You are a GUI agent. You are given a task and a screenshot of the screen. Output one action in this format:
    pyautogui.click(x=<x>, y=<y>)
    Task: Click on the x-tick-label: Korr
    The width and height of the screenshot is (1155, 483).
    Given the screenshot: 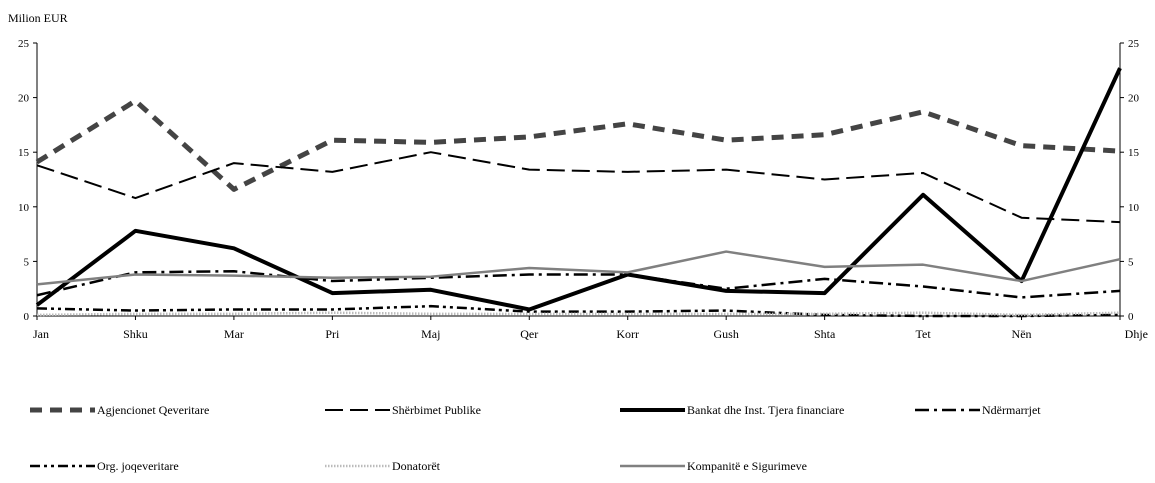 What is the action you would take?
    pyautogui.click(x=627, y=334)
    